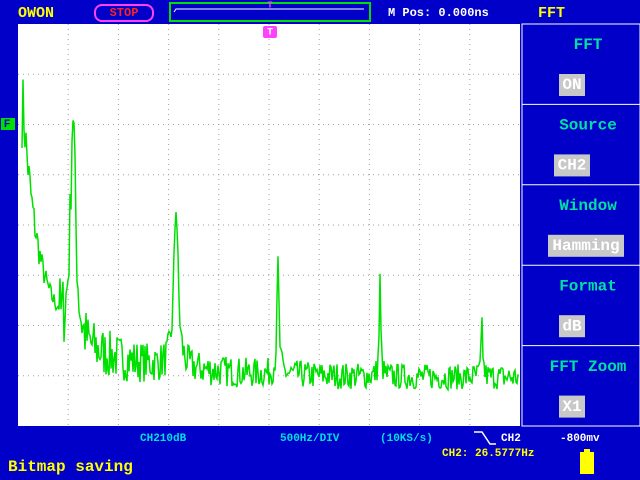 Image resolution: width=640 pixels, height=480 pixels. I want to click on memory-bar, so click(270, 12).